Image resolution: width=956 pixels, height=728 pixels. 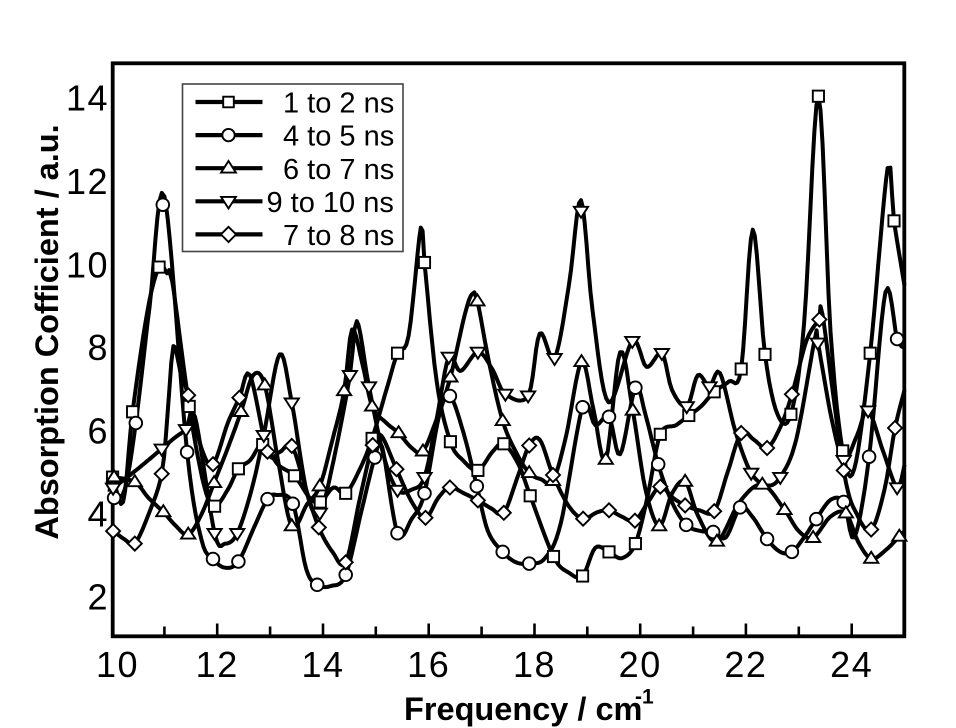 I want to click on svg-text: 1 to 2 ns, so click(x=338, y=104).